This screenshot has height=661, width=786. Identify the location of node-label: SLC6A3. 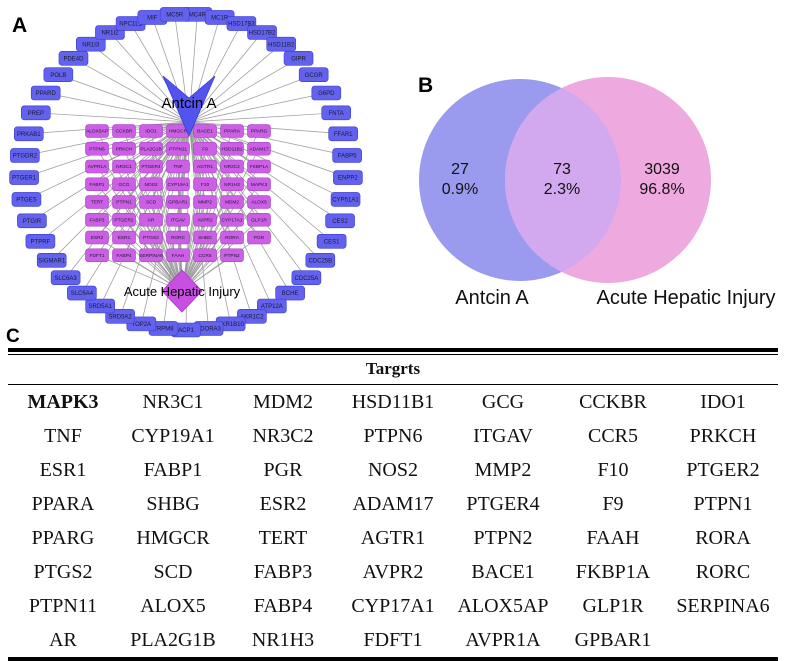
(65, 279).